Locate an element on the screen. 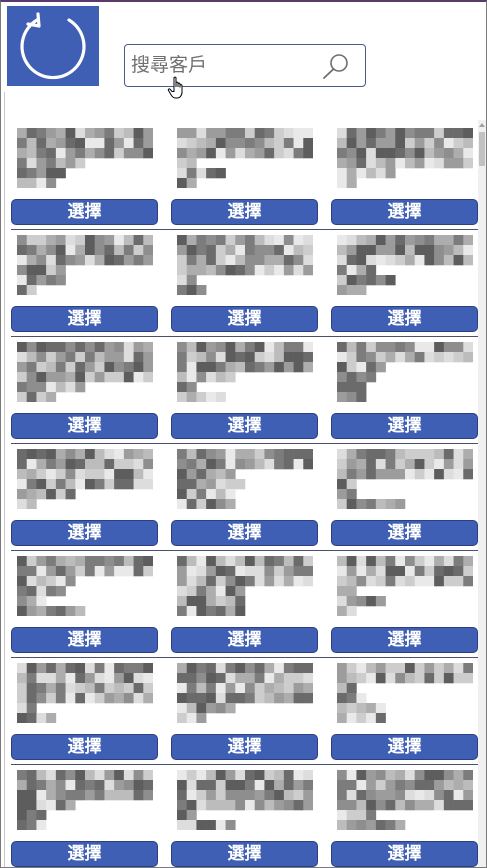 This screenshot has width=487, height=868. scroll-up-arrow-icon is located at coordinates (482, 125).